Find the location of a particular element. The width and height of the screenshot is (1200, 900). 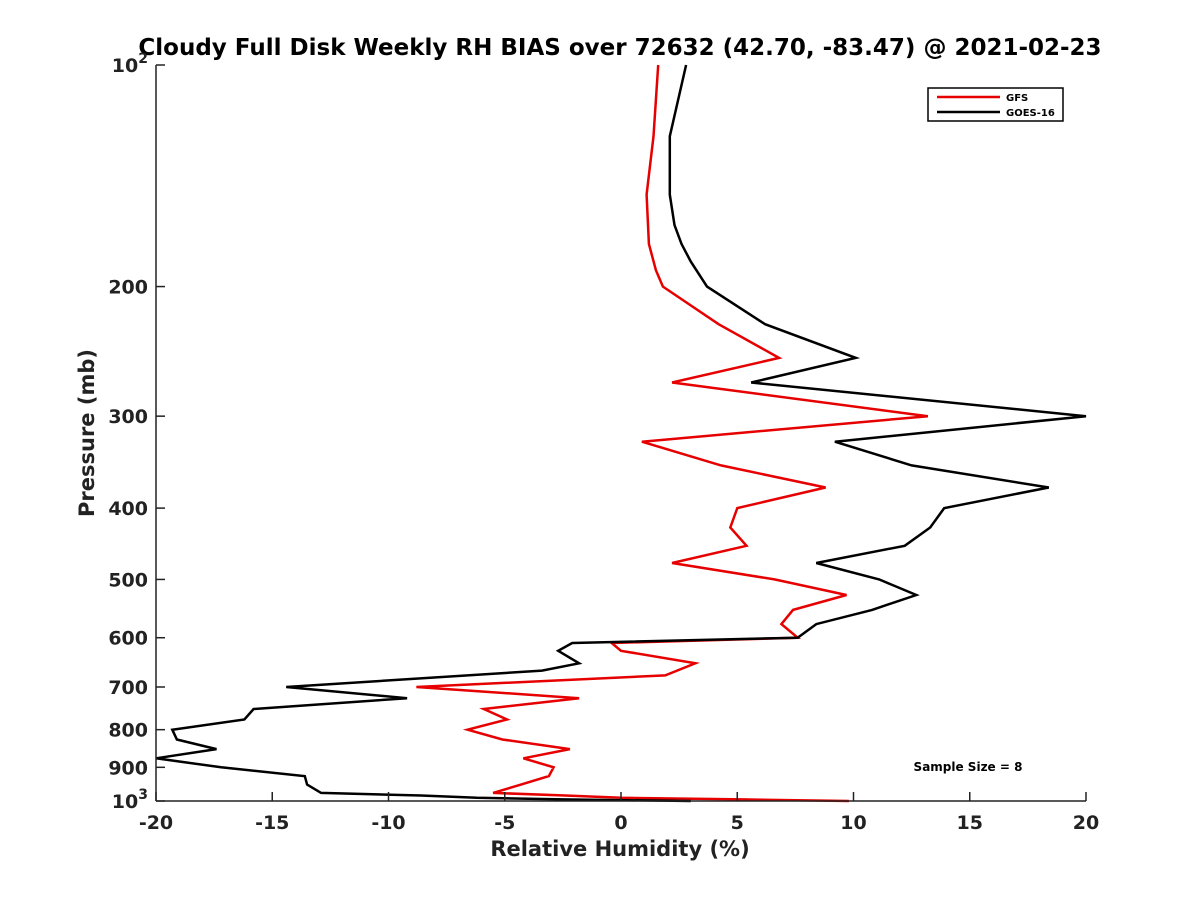

x-tick-label: 5 is located at coordinates (737, 823).